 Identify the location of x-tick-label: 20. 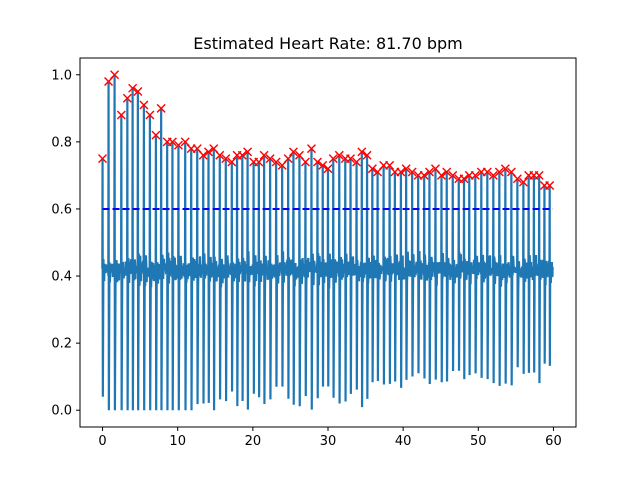
(253, 441).